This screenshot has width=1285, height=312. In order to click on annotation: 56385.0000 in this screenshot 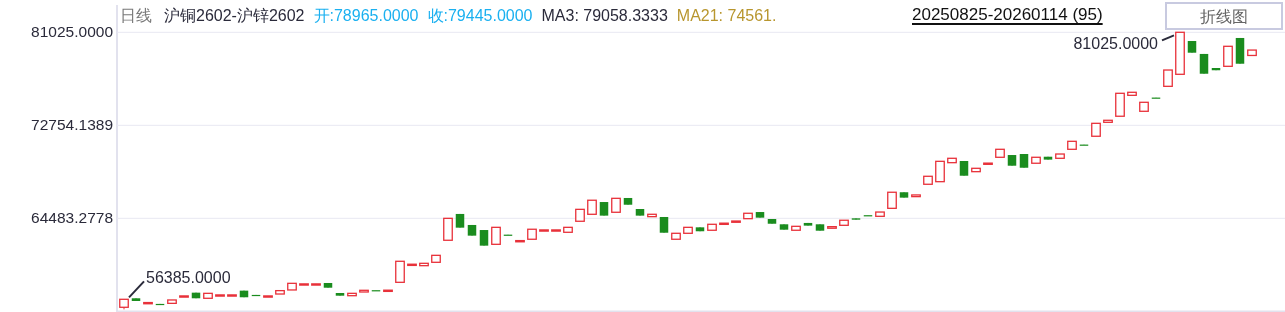, I will do `click(188, 278)`.